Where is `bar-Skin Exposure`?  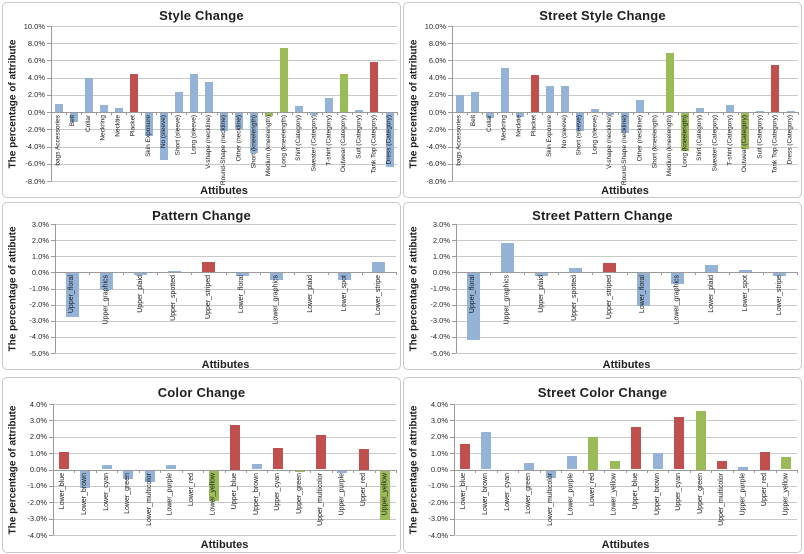
bar-Skin Exposure is located at coordinates (549, 99).